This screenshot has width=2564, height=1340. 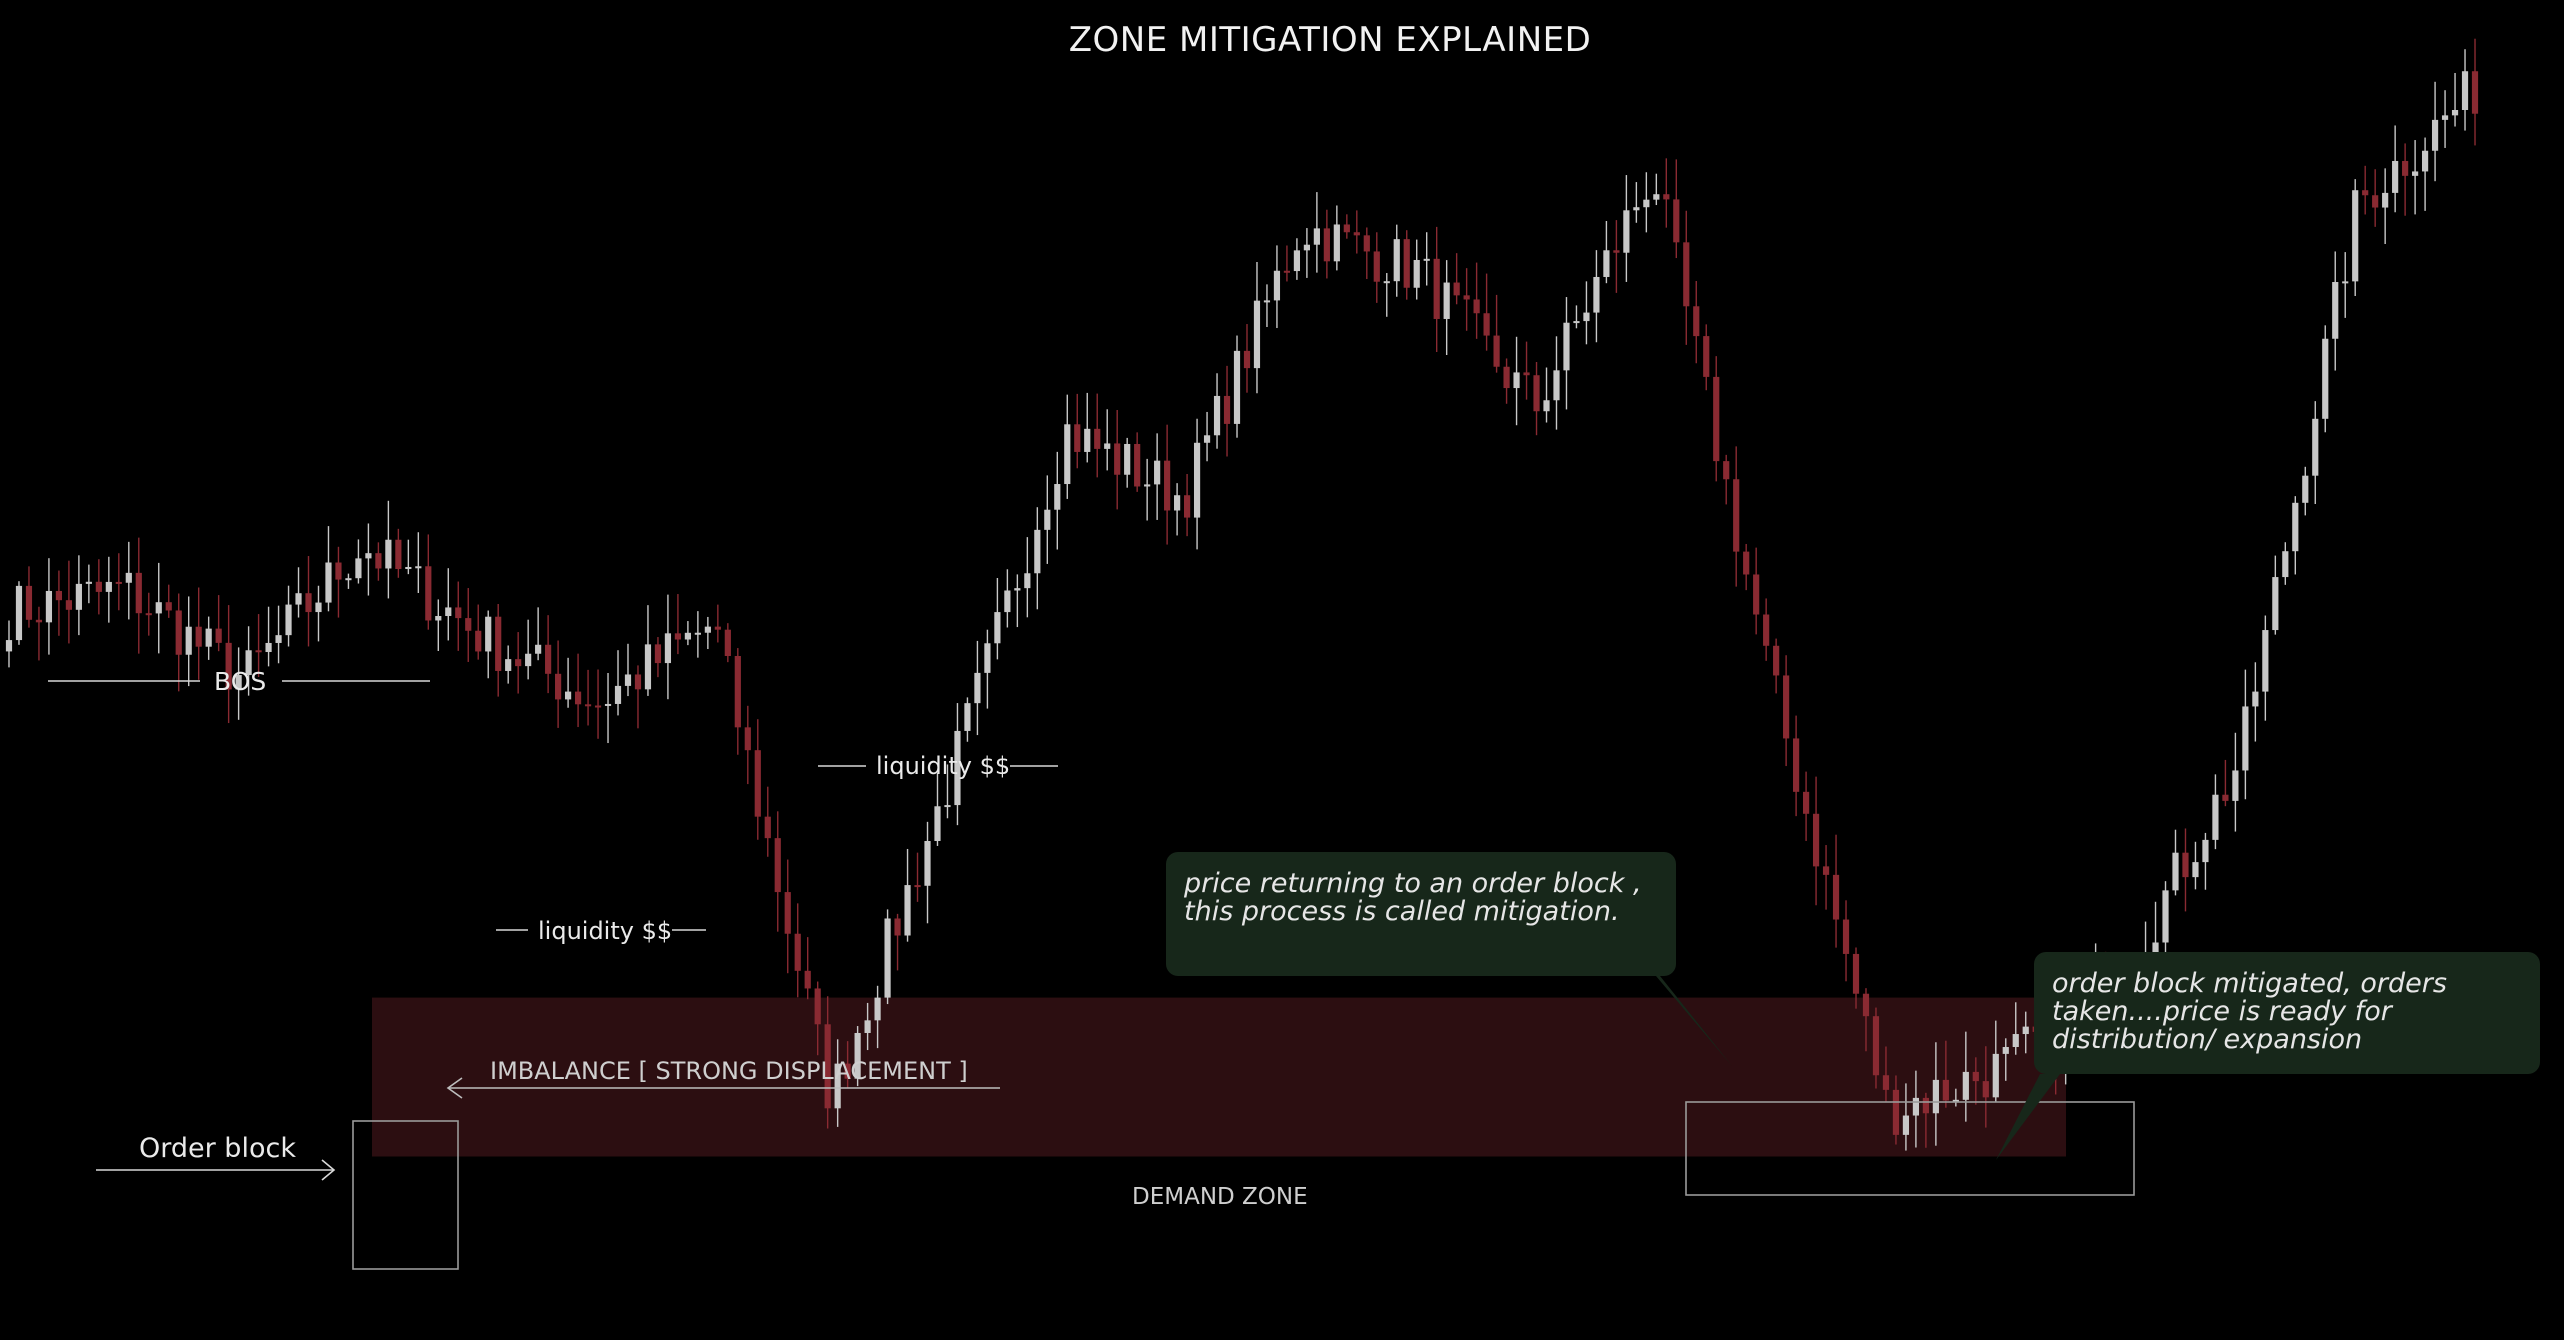 What do you see at coordinates (2268, 1056) in the screenshot?
I see `expansion-callout-bubble` at bounding box center [2268, 1056].